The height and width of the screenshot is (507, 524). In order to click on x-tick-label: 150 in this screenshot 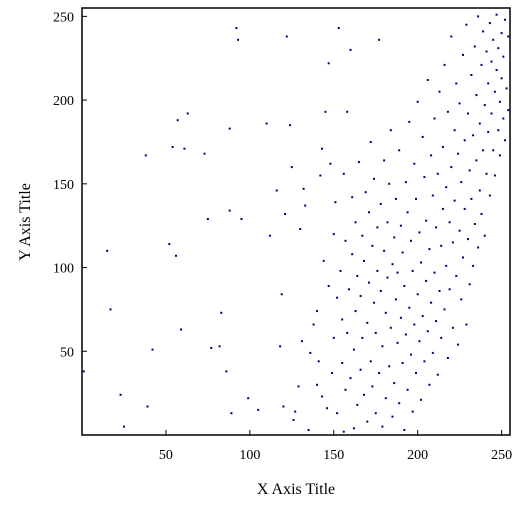, I will do `click(333, 455)`.